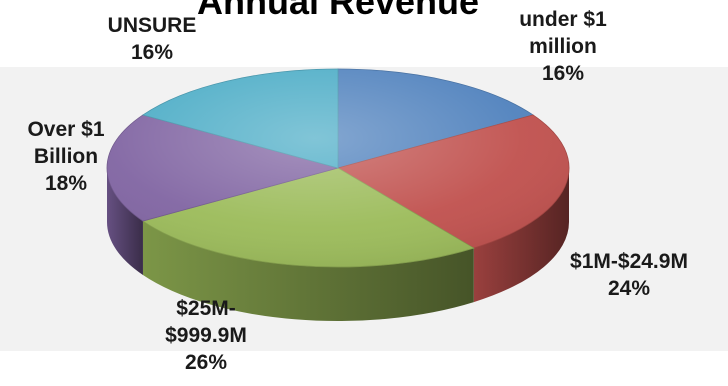  I want to click on data-label-under-1-million: under $1 million 16%, so click(563, 46).